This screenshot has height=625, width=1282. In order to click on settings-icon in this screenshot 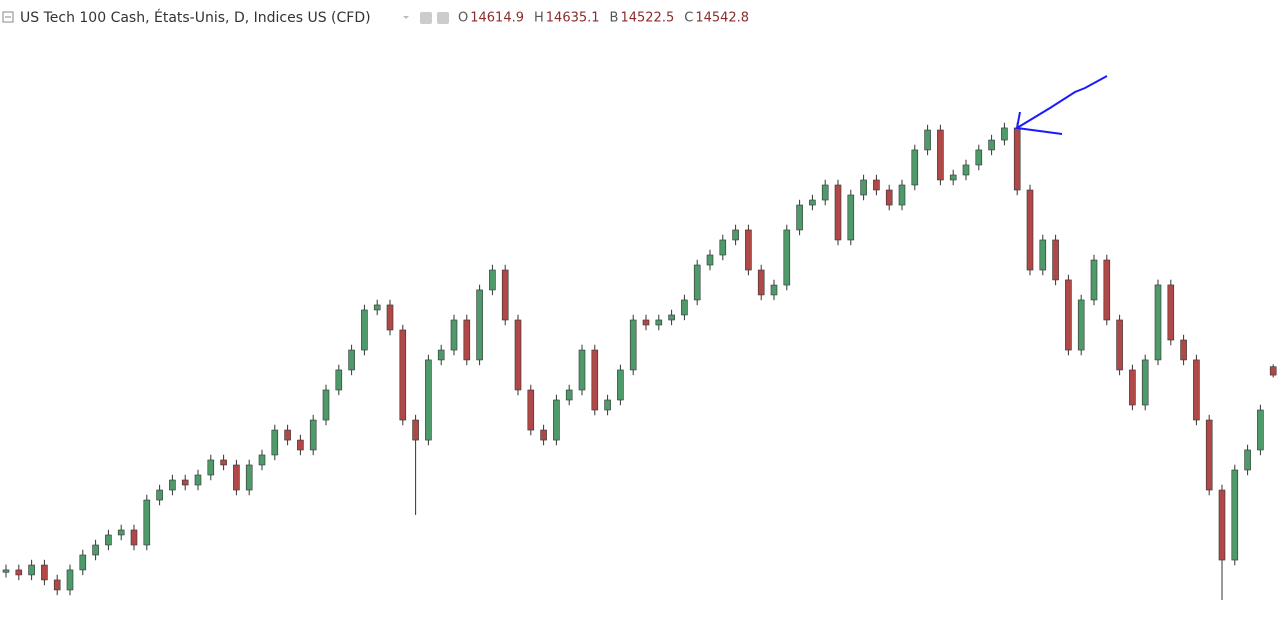, I will do `click(443, 18)`.